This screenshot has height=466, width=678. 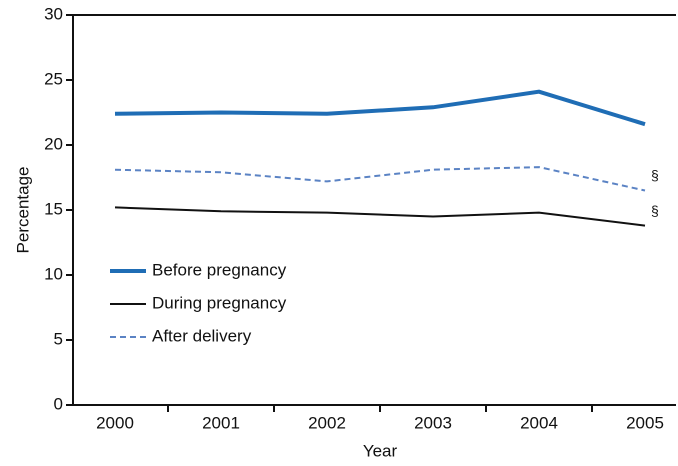 I want to click on x-tick-label: 2002, so click(x=327, y=422).